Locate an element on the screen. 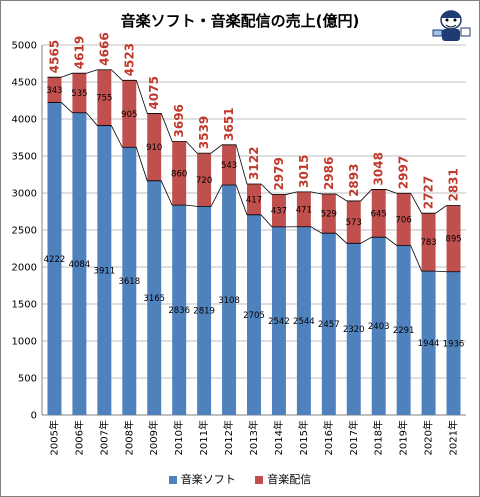  y-tick-label: 3000 is located at coordinates (24, 194).